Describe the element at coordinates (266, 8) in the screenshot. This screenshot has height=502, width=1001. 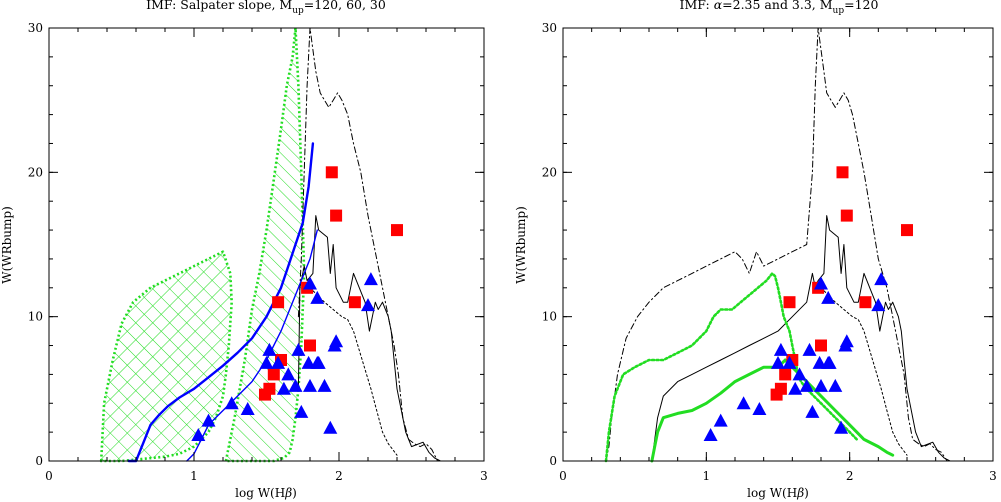
I see `chart-title-left: IMF: Salpater slope, Mup=120, 60, 30` at that location.